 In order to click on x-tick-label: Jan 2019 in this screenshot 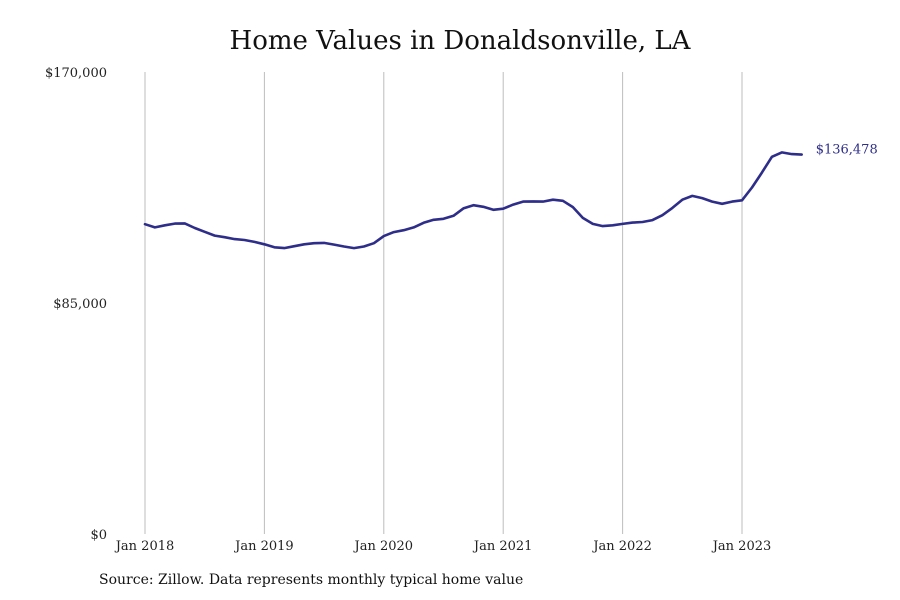, I will do `click(263, 546)`.